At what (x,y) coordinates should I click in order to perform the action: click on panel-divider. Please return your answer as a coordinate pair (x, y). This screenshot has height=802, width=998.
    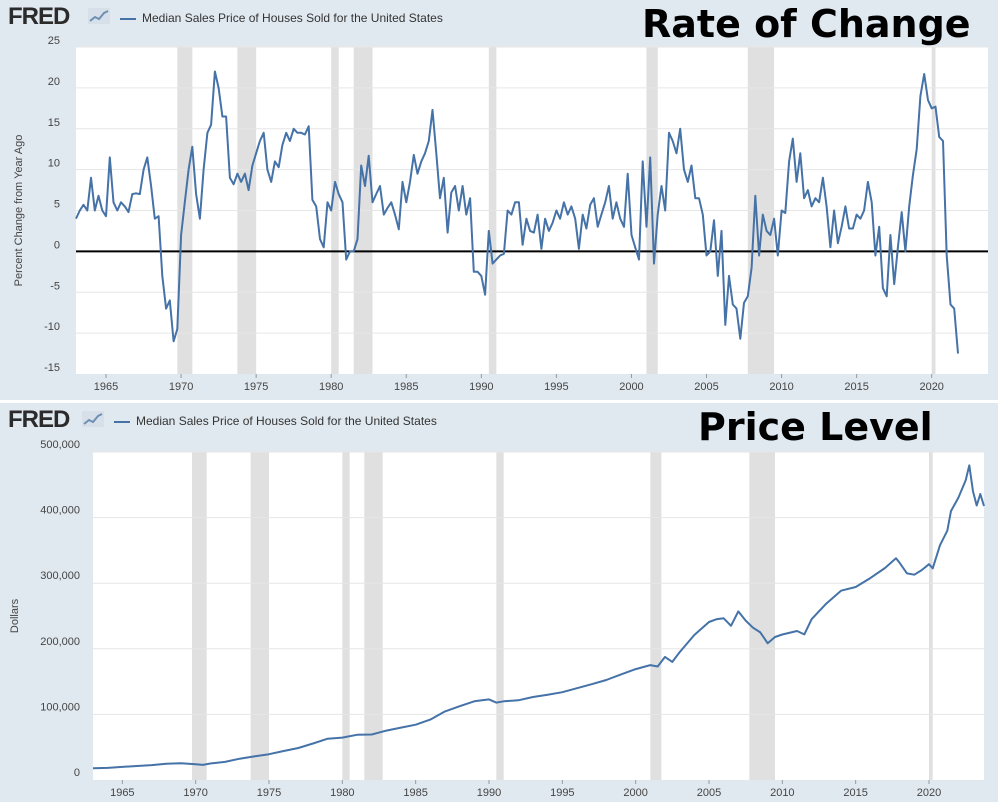
    Looking at the image, I should click on (499, 401).